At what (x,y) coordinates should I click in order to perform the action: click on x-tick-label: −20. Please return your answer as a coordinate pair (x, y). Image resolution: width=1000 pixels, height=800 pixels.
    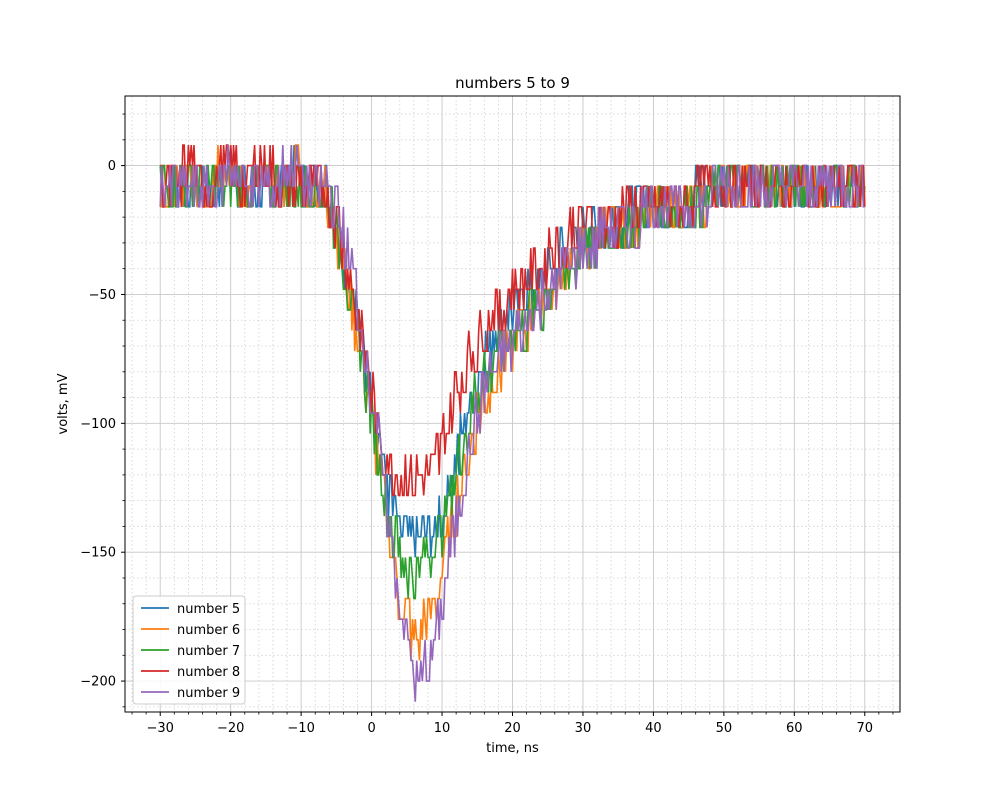
    Looking at the image, I should click on (230, 728).